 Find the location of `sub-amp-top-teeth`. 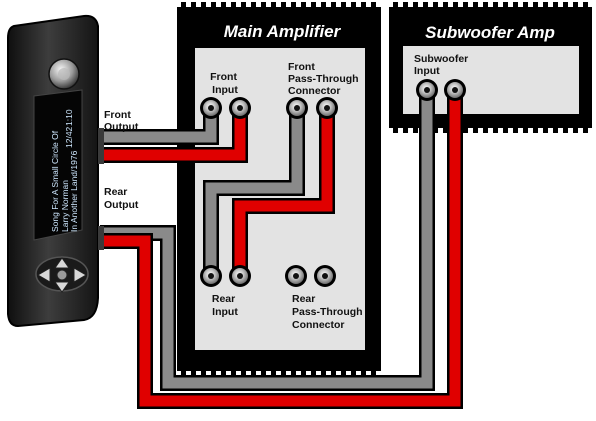

sub-amp-top-teeth is located at coordinates (490, 5).